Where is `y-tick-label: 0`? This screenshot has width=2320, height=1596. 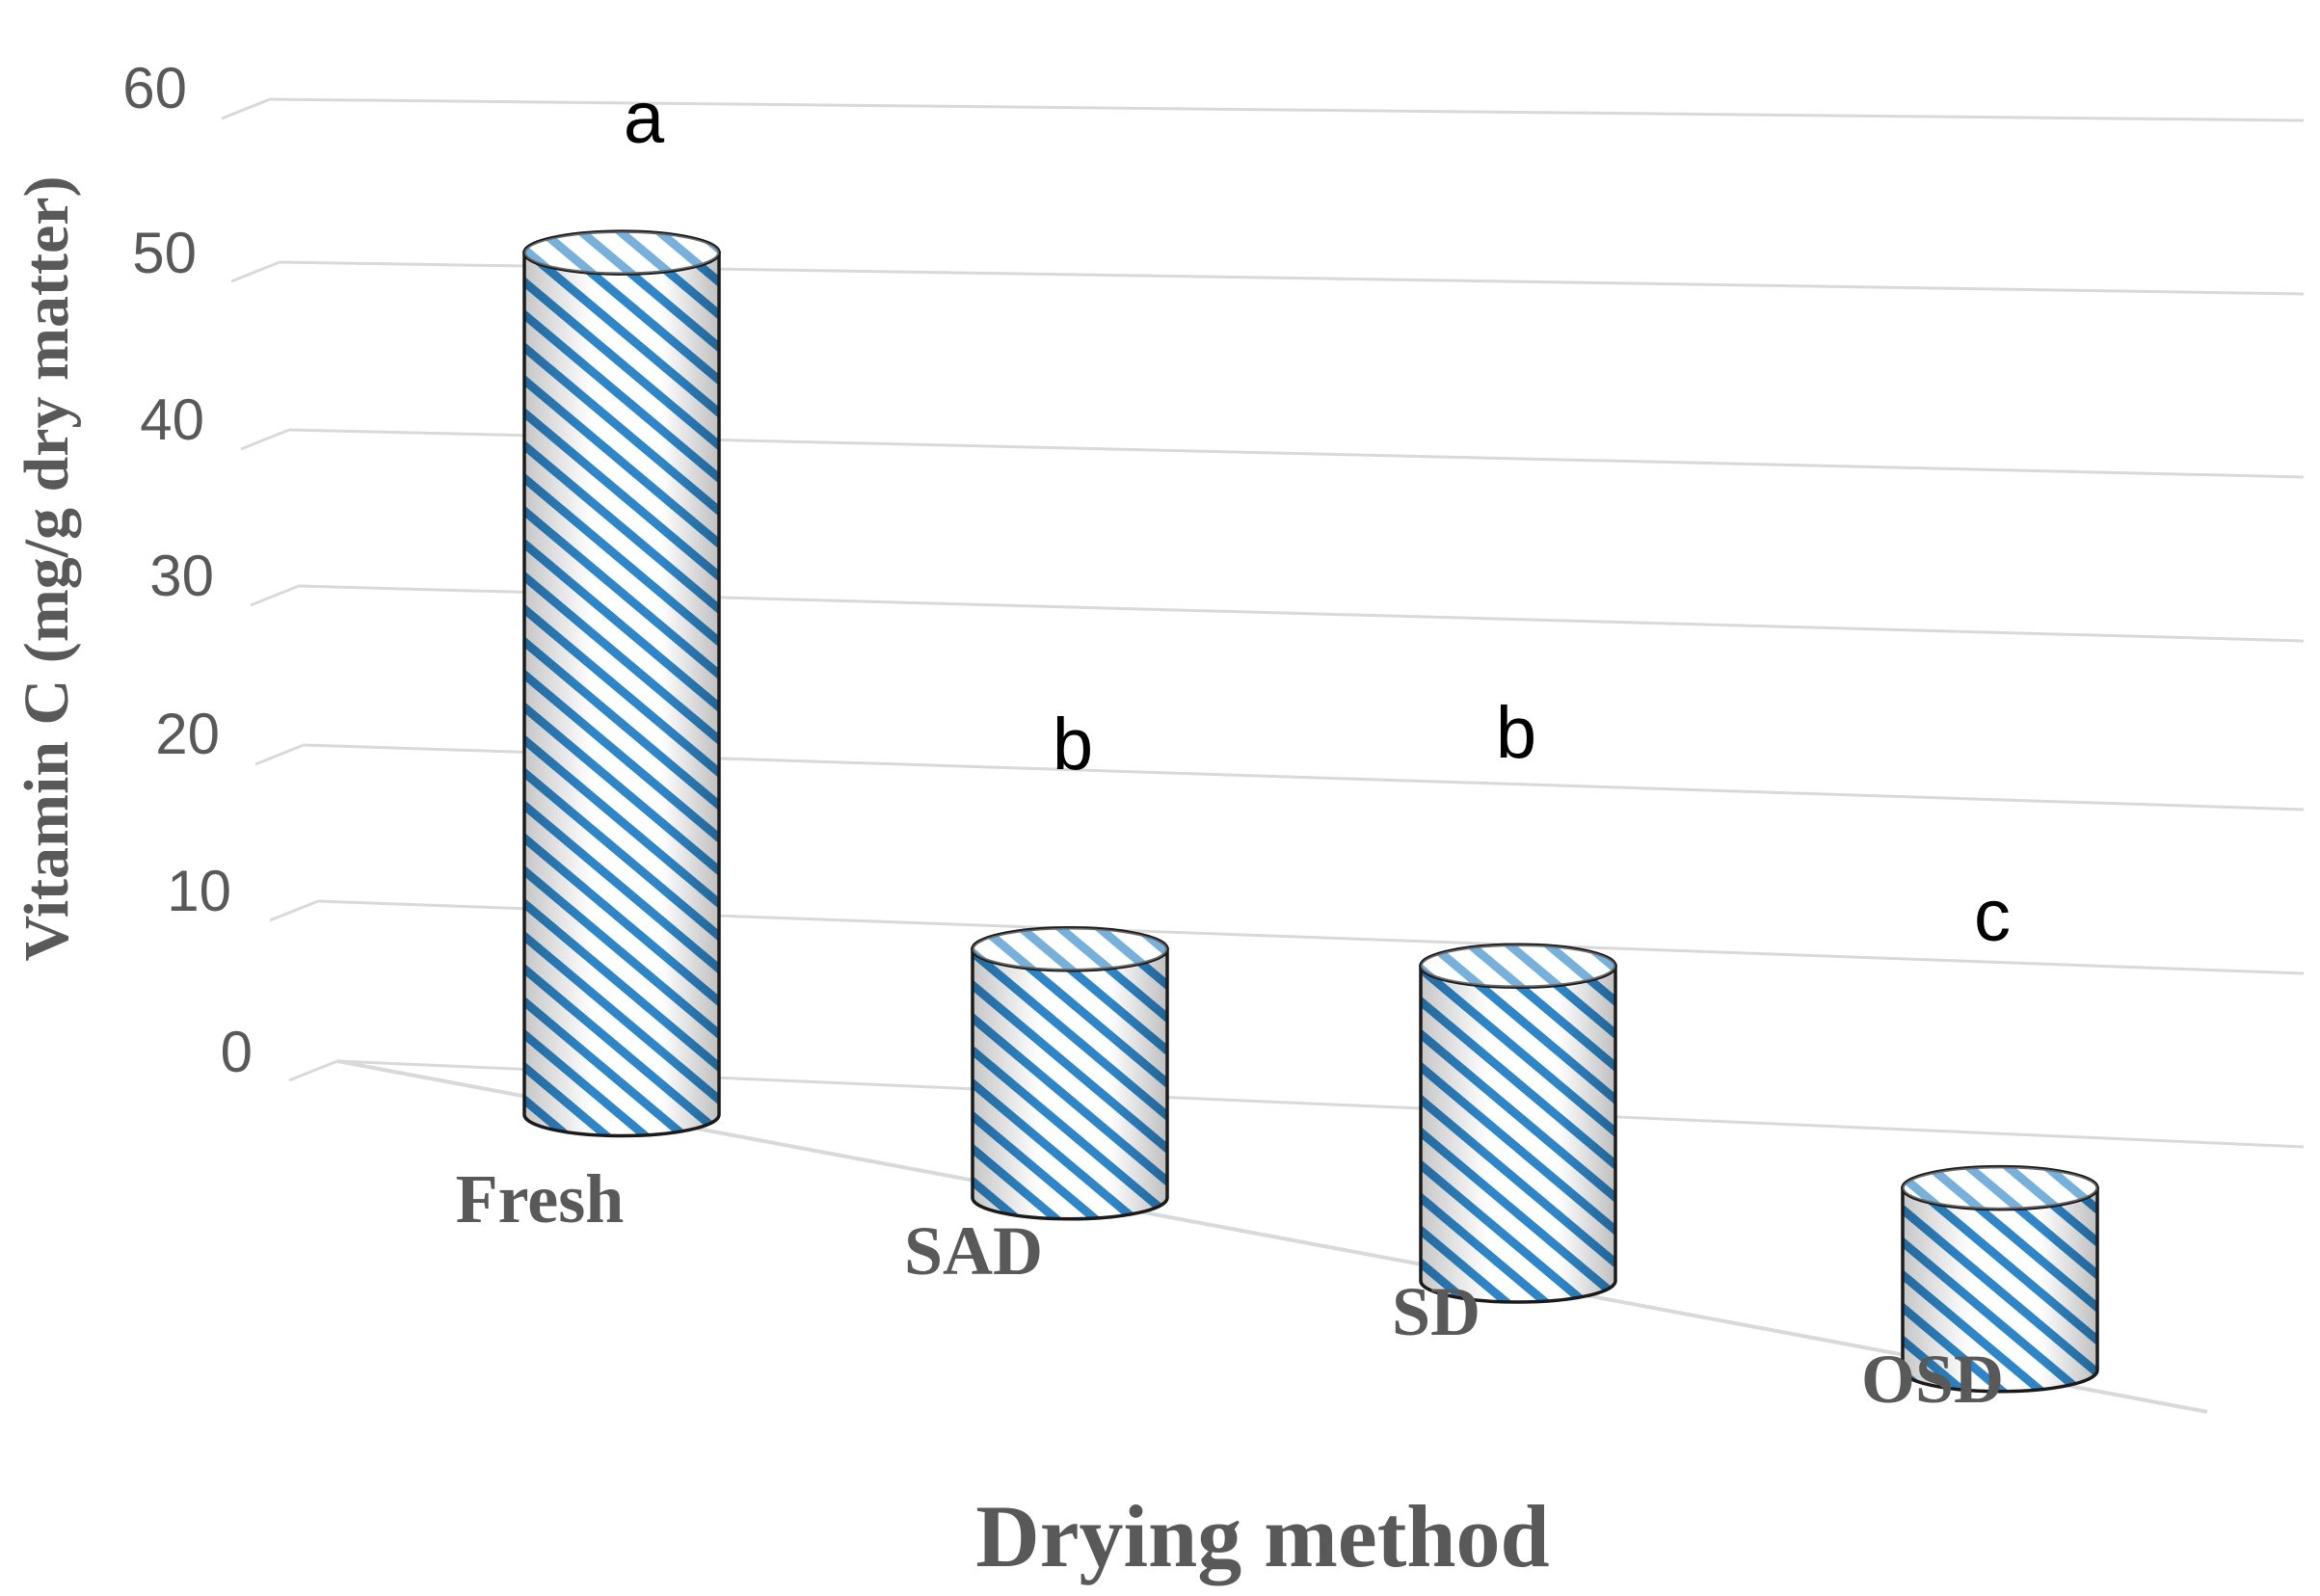
y-tick-label: 0 is located at coordinates (237, 1052).